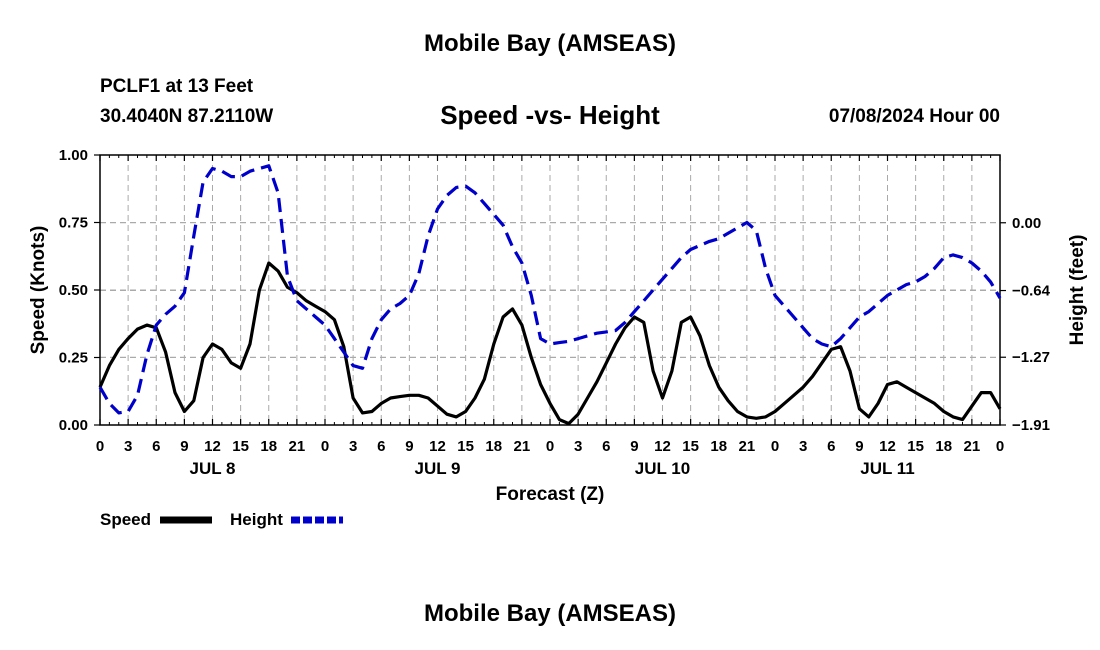 This screenshot has height=650, width=1100. What do you see at coordinates (73, 155) in the screenshot?
I see `y-tick-label: 1.00` at bounding box center [73, 155].